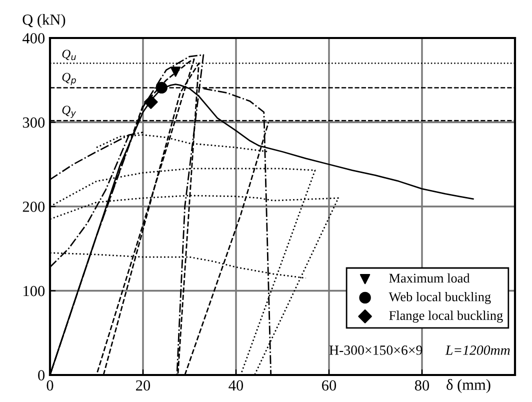  Describe the element at coordinates (50, 385) in the screenshot. I see `x-tick-label: 0` at that location.